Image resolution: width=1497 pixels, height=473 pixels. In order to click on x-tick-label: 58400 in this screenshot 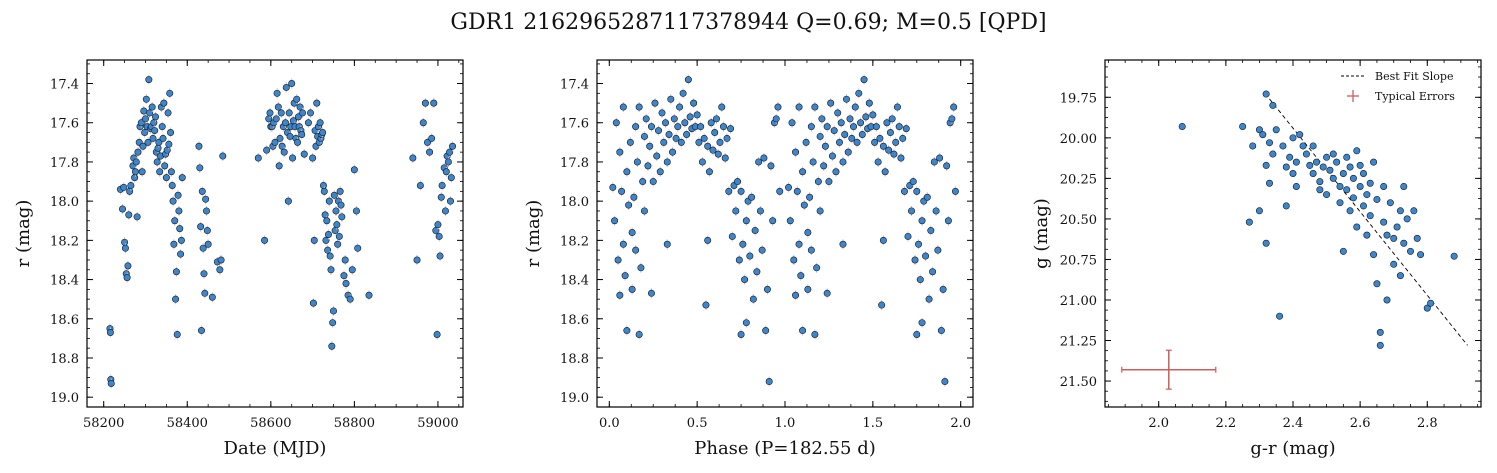, I will do `click(187, 423)`.